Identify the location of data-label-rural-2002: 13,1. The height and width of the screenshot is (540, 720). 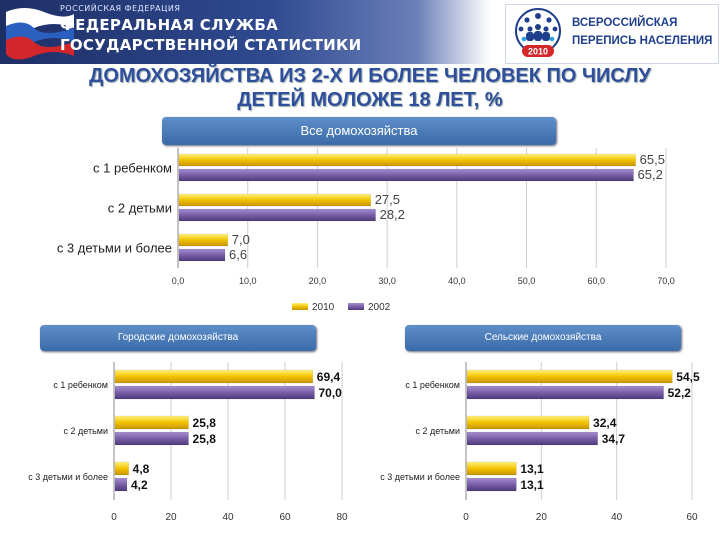
(532, 485).